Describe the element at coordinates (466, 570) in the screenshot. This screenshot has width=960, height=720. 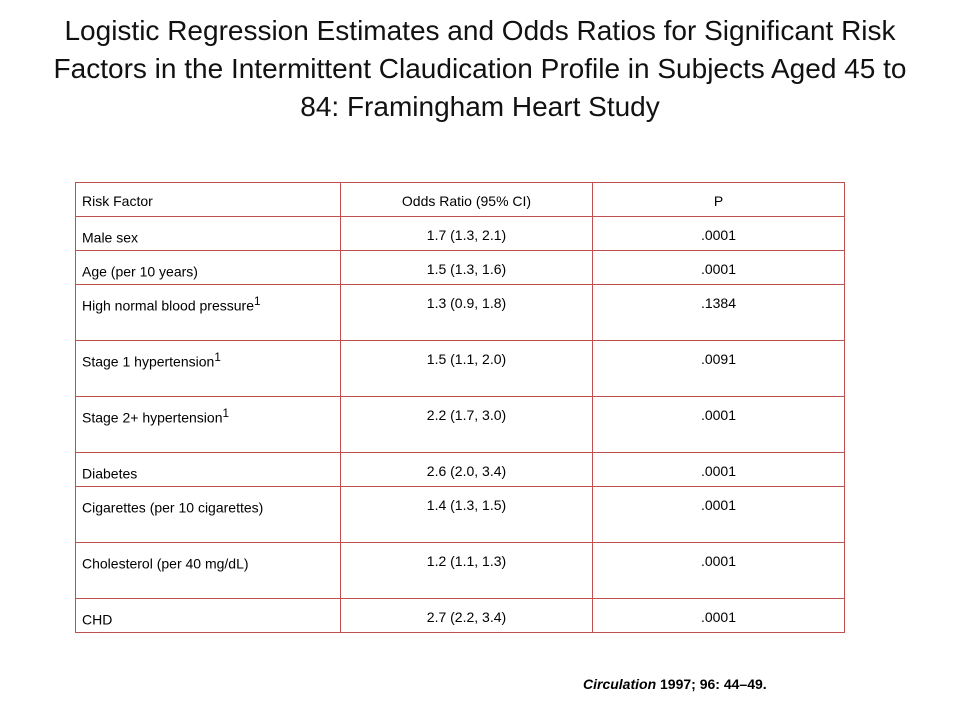
I see `odds-ratio-cell: 1.2 (1.1, 1.3)` at that location.